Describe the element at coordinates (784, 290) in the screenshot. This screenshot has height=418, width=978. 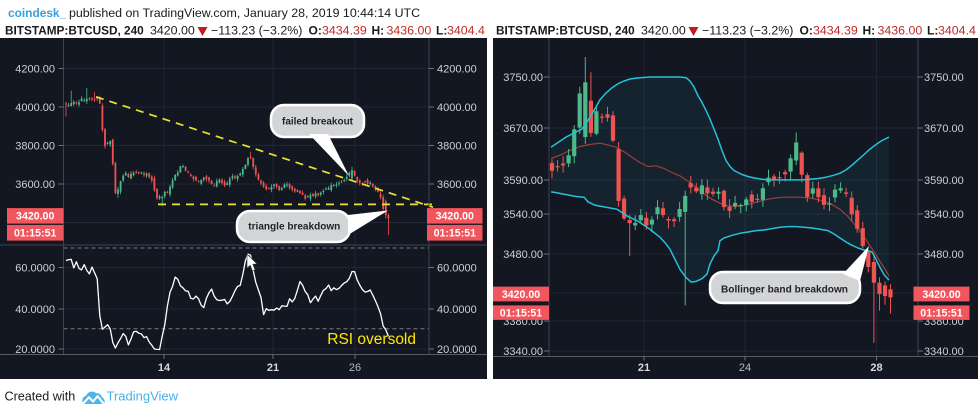
I see `svg-text: Bollinger band breakdown` at that location.